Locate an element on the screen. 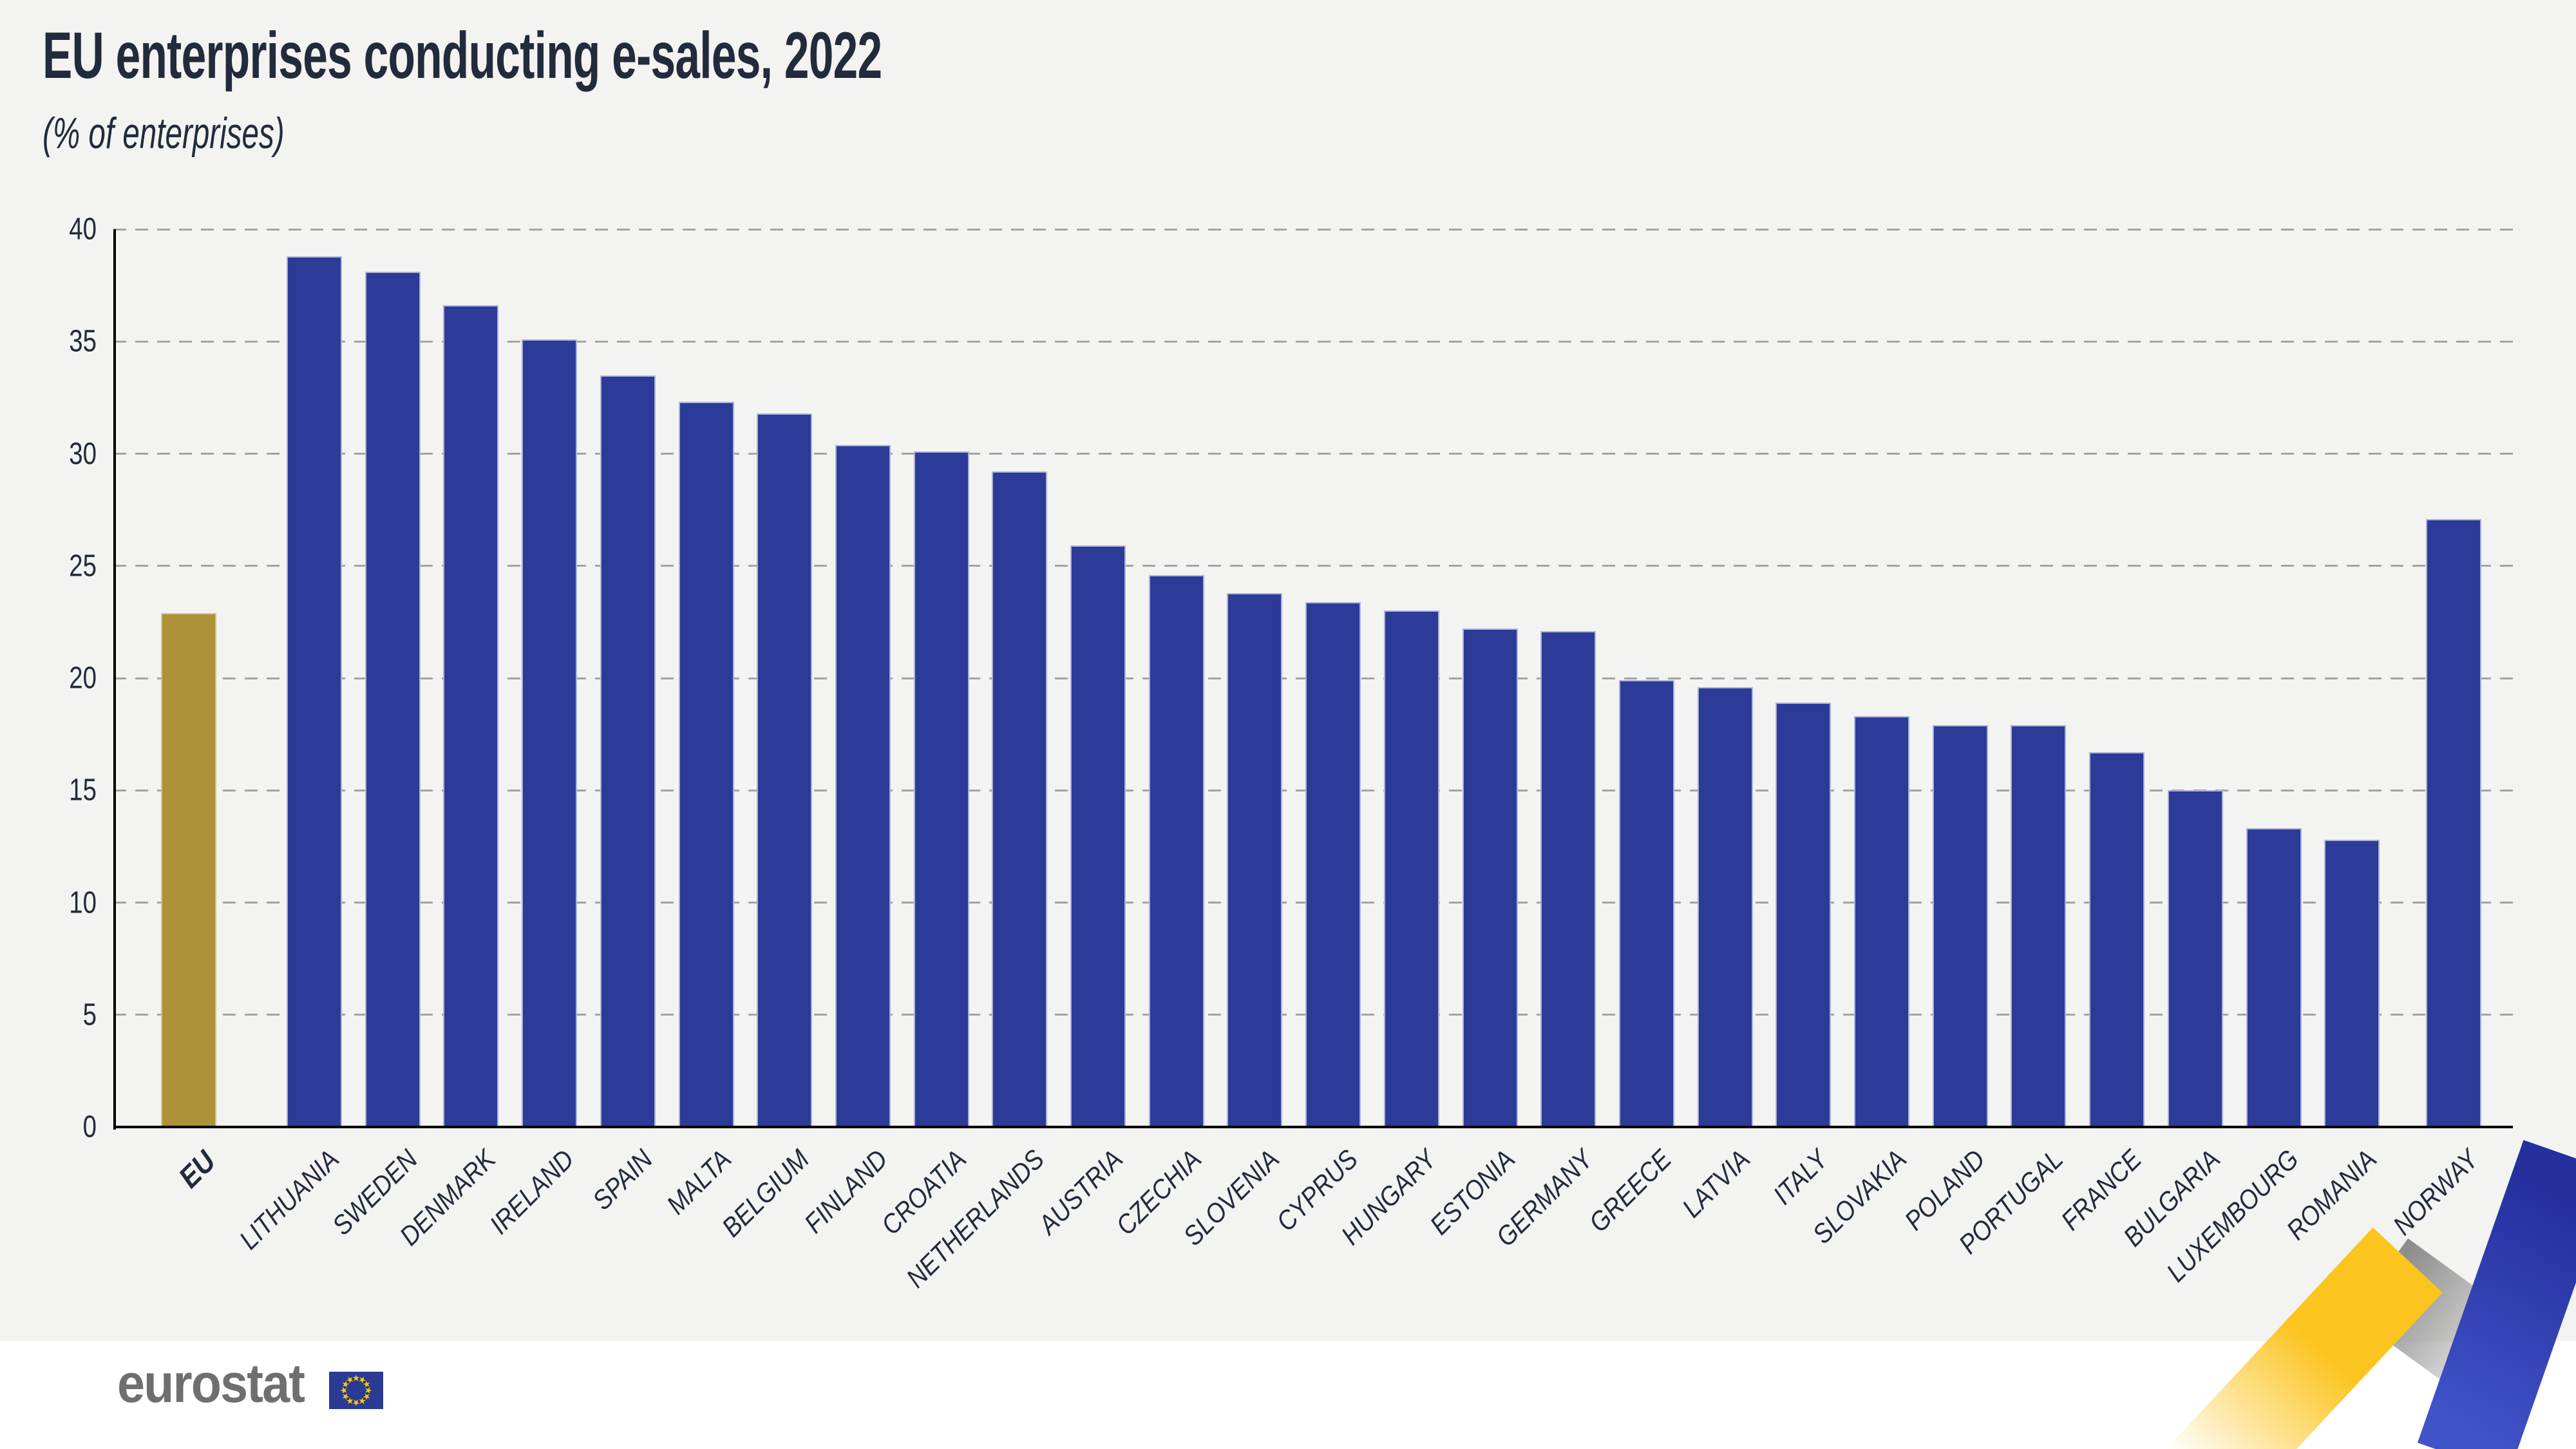 Image resolution: width=2576 pixels, height=1449 pixels. bar-italy is located at coordinates (1804, 915).